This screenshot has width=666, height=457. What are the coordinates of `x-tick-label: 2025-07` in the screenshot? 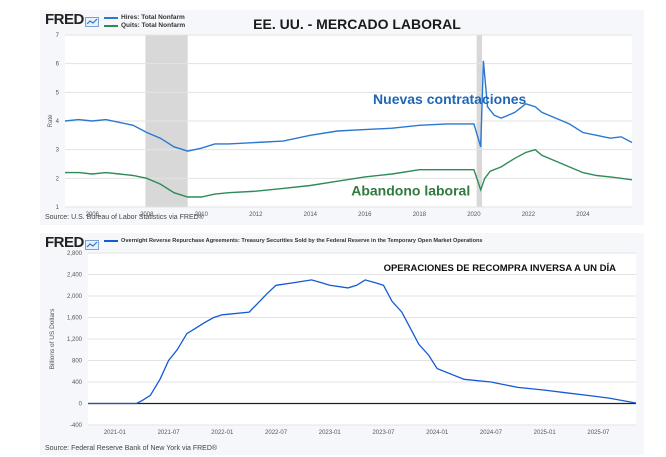 It's located at (598, 433).